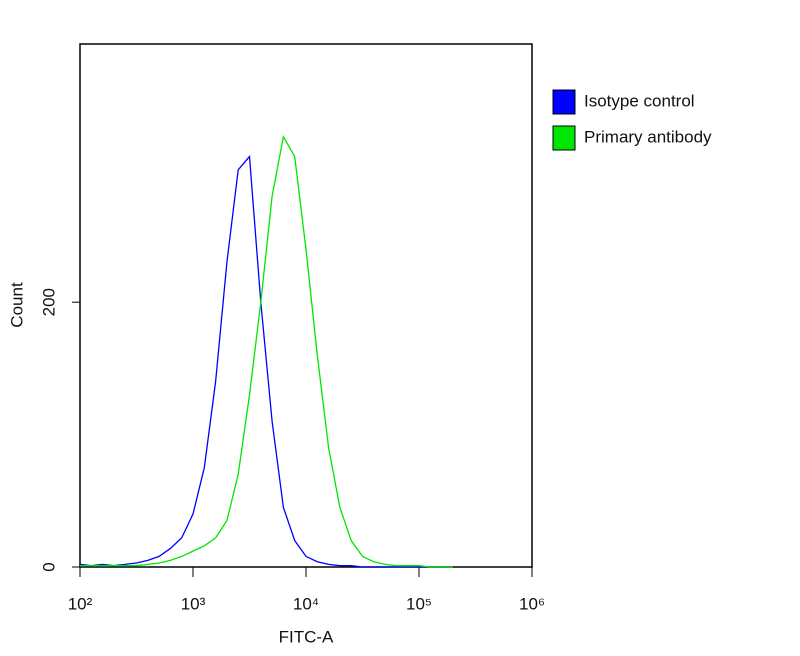 The image size is (800, 656). What do you see at coordinates (532, 603) in the screenshot?
I see `x-tick-label: 10⁶` at bounding box center [532, 603].